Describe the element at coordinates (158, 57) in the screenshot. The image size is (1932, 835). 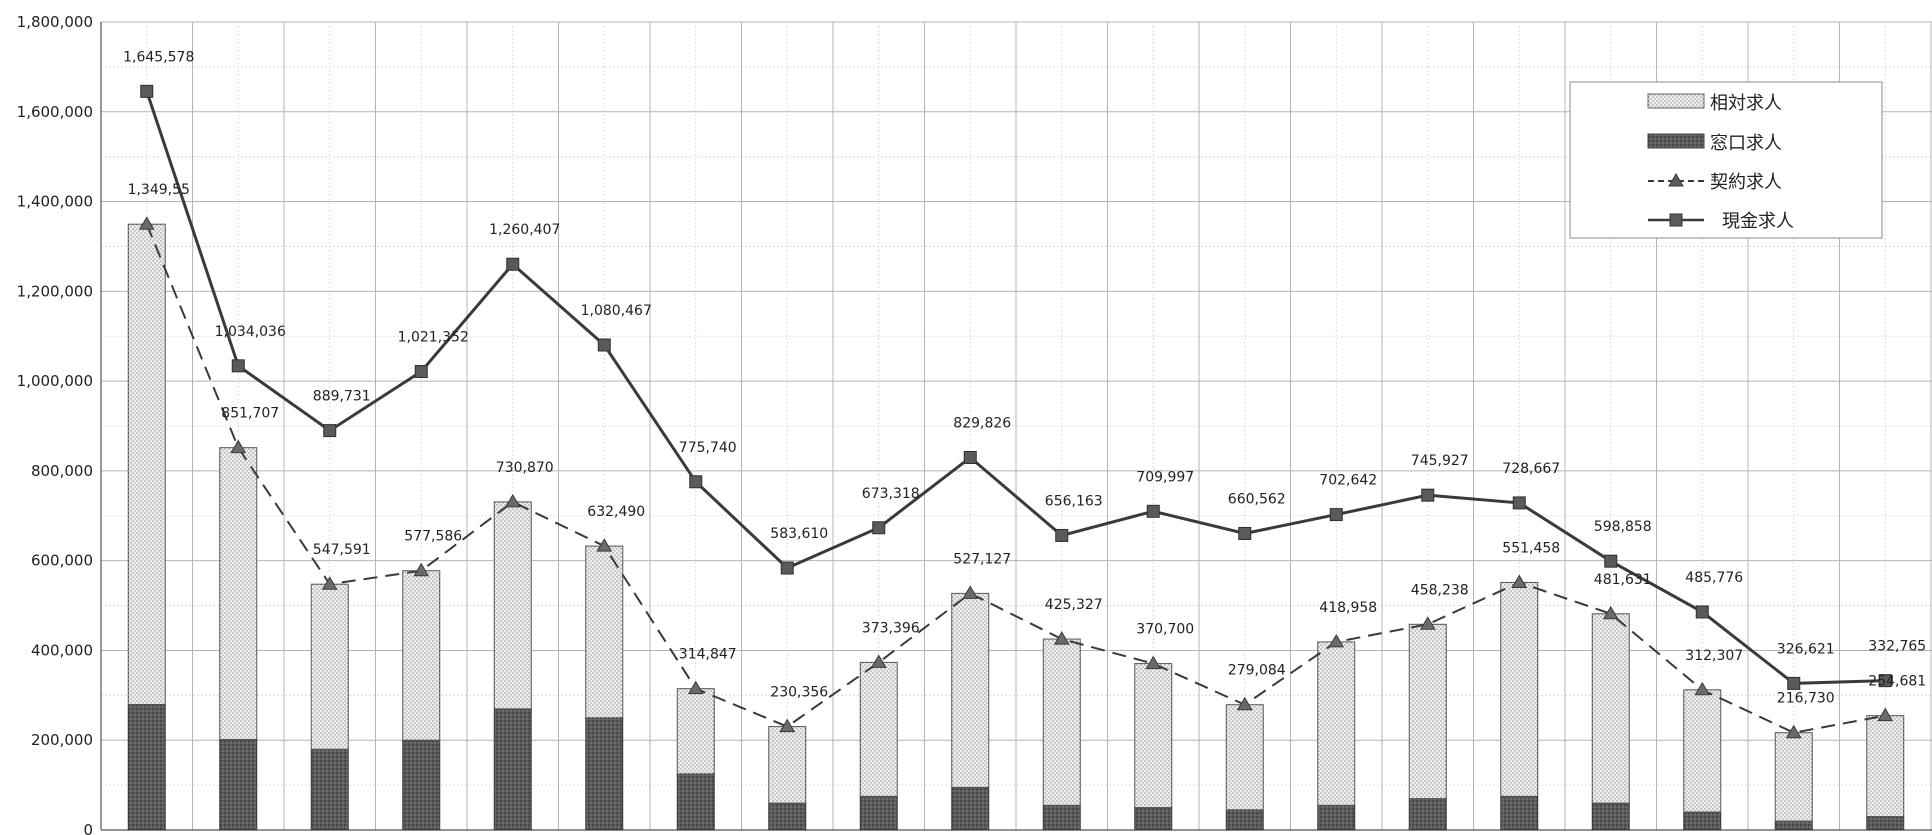
I see `data-label-cash: 1,645,578` at that location.